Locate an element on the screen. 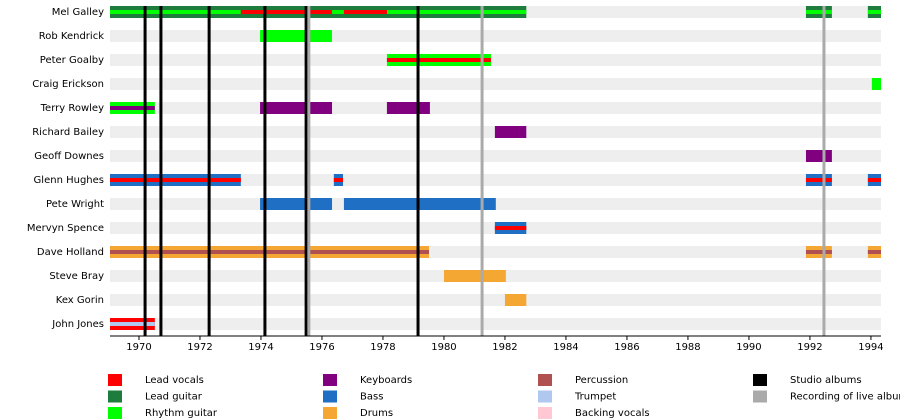 The width and height of the screenshot is (900, 420). member-label: John Jones is located at coordinates (77, 324).